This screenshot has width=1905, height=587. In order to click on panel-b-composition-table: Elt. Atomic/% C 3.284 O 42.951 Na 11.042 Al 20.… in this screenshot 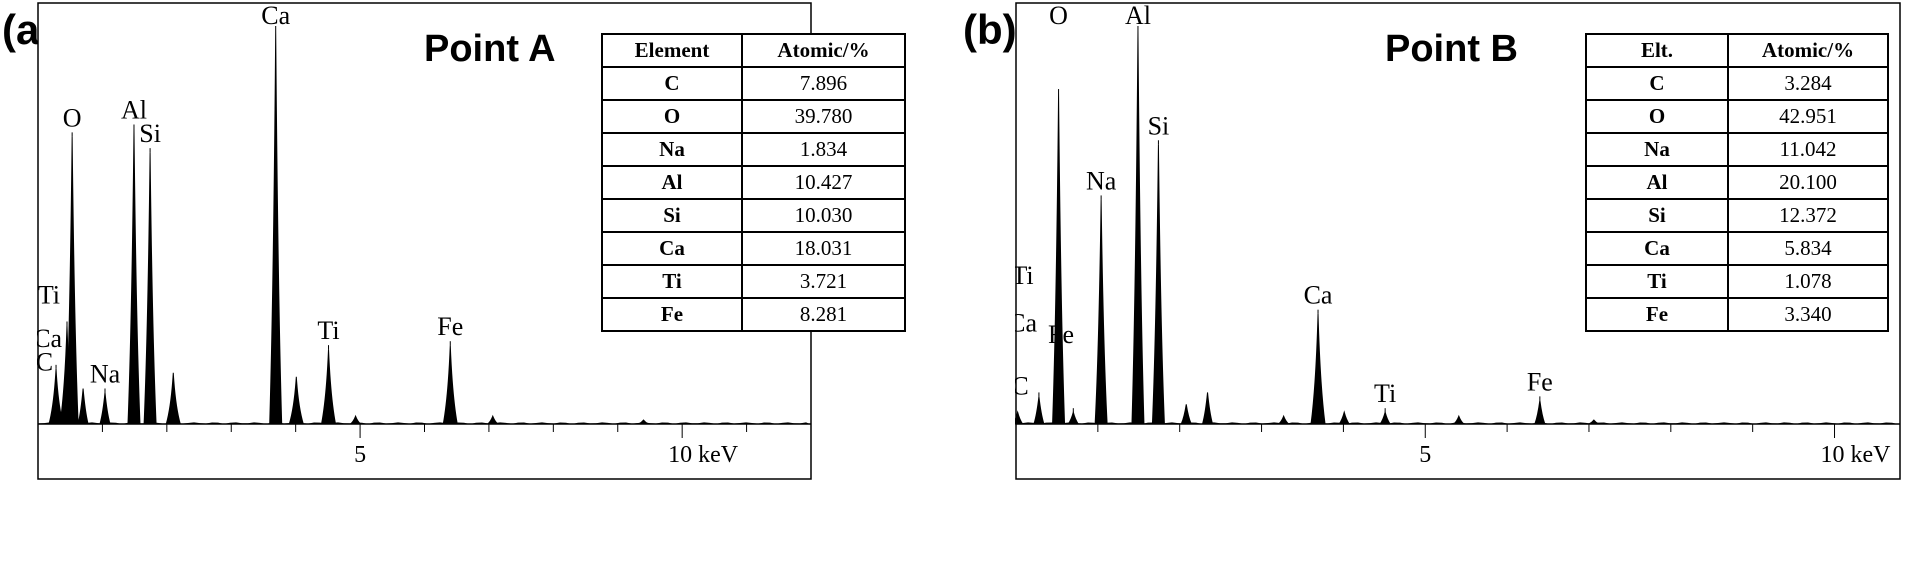, I will do `click(1737, 182)`.